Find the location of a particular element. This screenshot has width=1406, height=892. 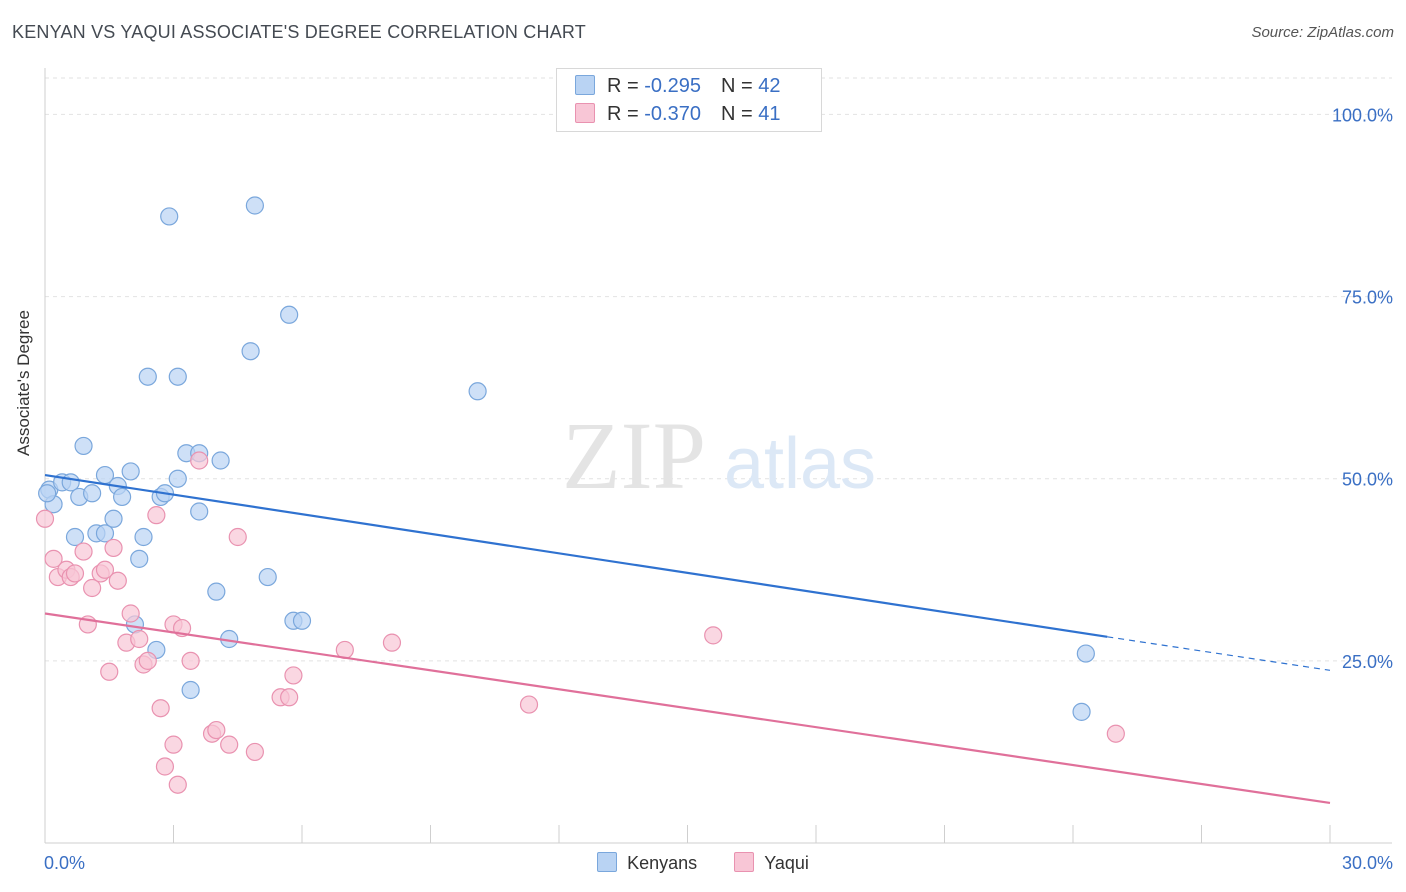

r-value: -0.370 is located at coordinates (672, 114).